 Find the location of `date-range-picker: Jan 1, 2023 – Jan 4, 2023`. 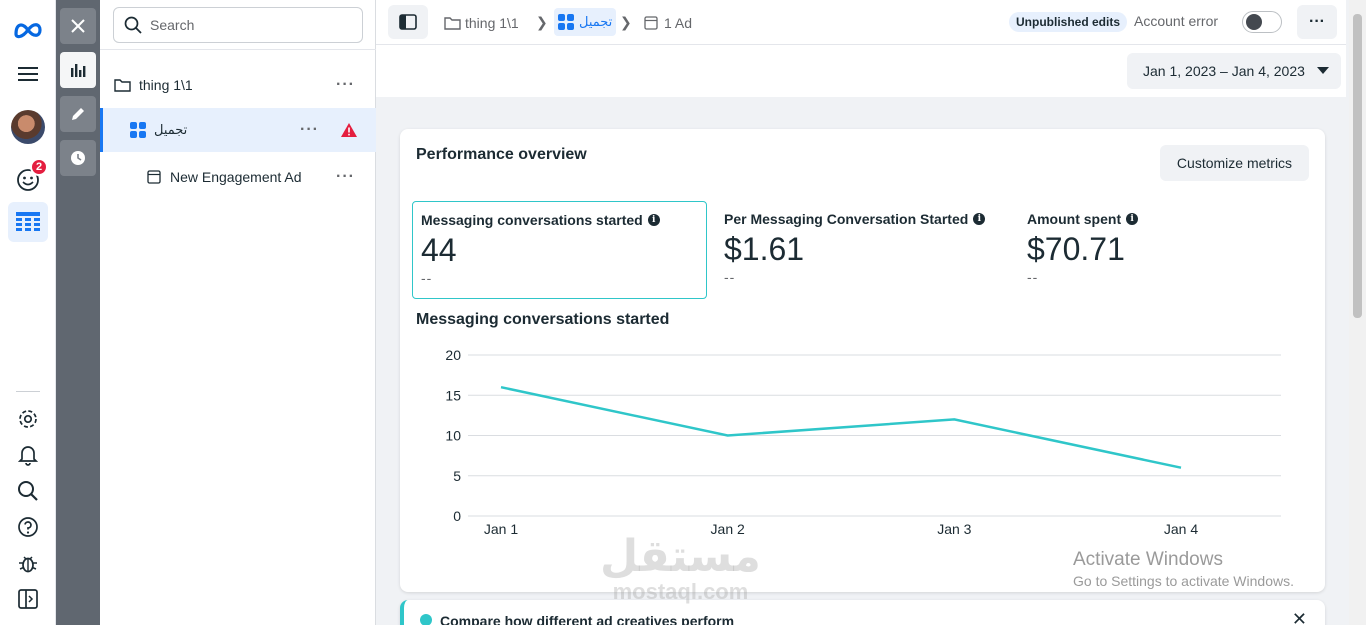

date-range-picker: Jan 1, 2023 – Jan 4, 2023 is located at coordinates (1234, 71).